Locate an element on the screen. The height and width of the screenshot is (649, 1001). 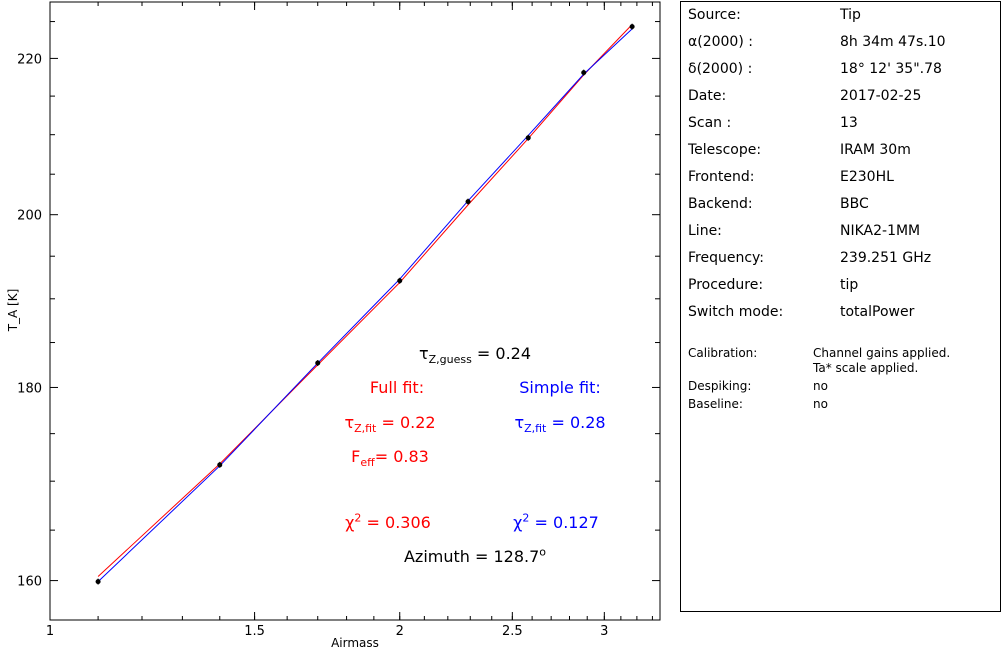
info-row: Frequency: 239.251 GHz is located at coordinates (809, 258).